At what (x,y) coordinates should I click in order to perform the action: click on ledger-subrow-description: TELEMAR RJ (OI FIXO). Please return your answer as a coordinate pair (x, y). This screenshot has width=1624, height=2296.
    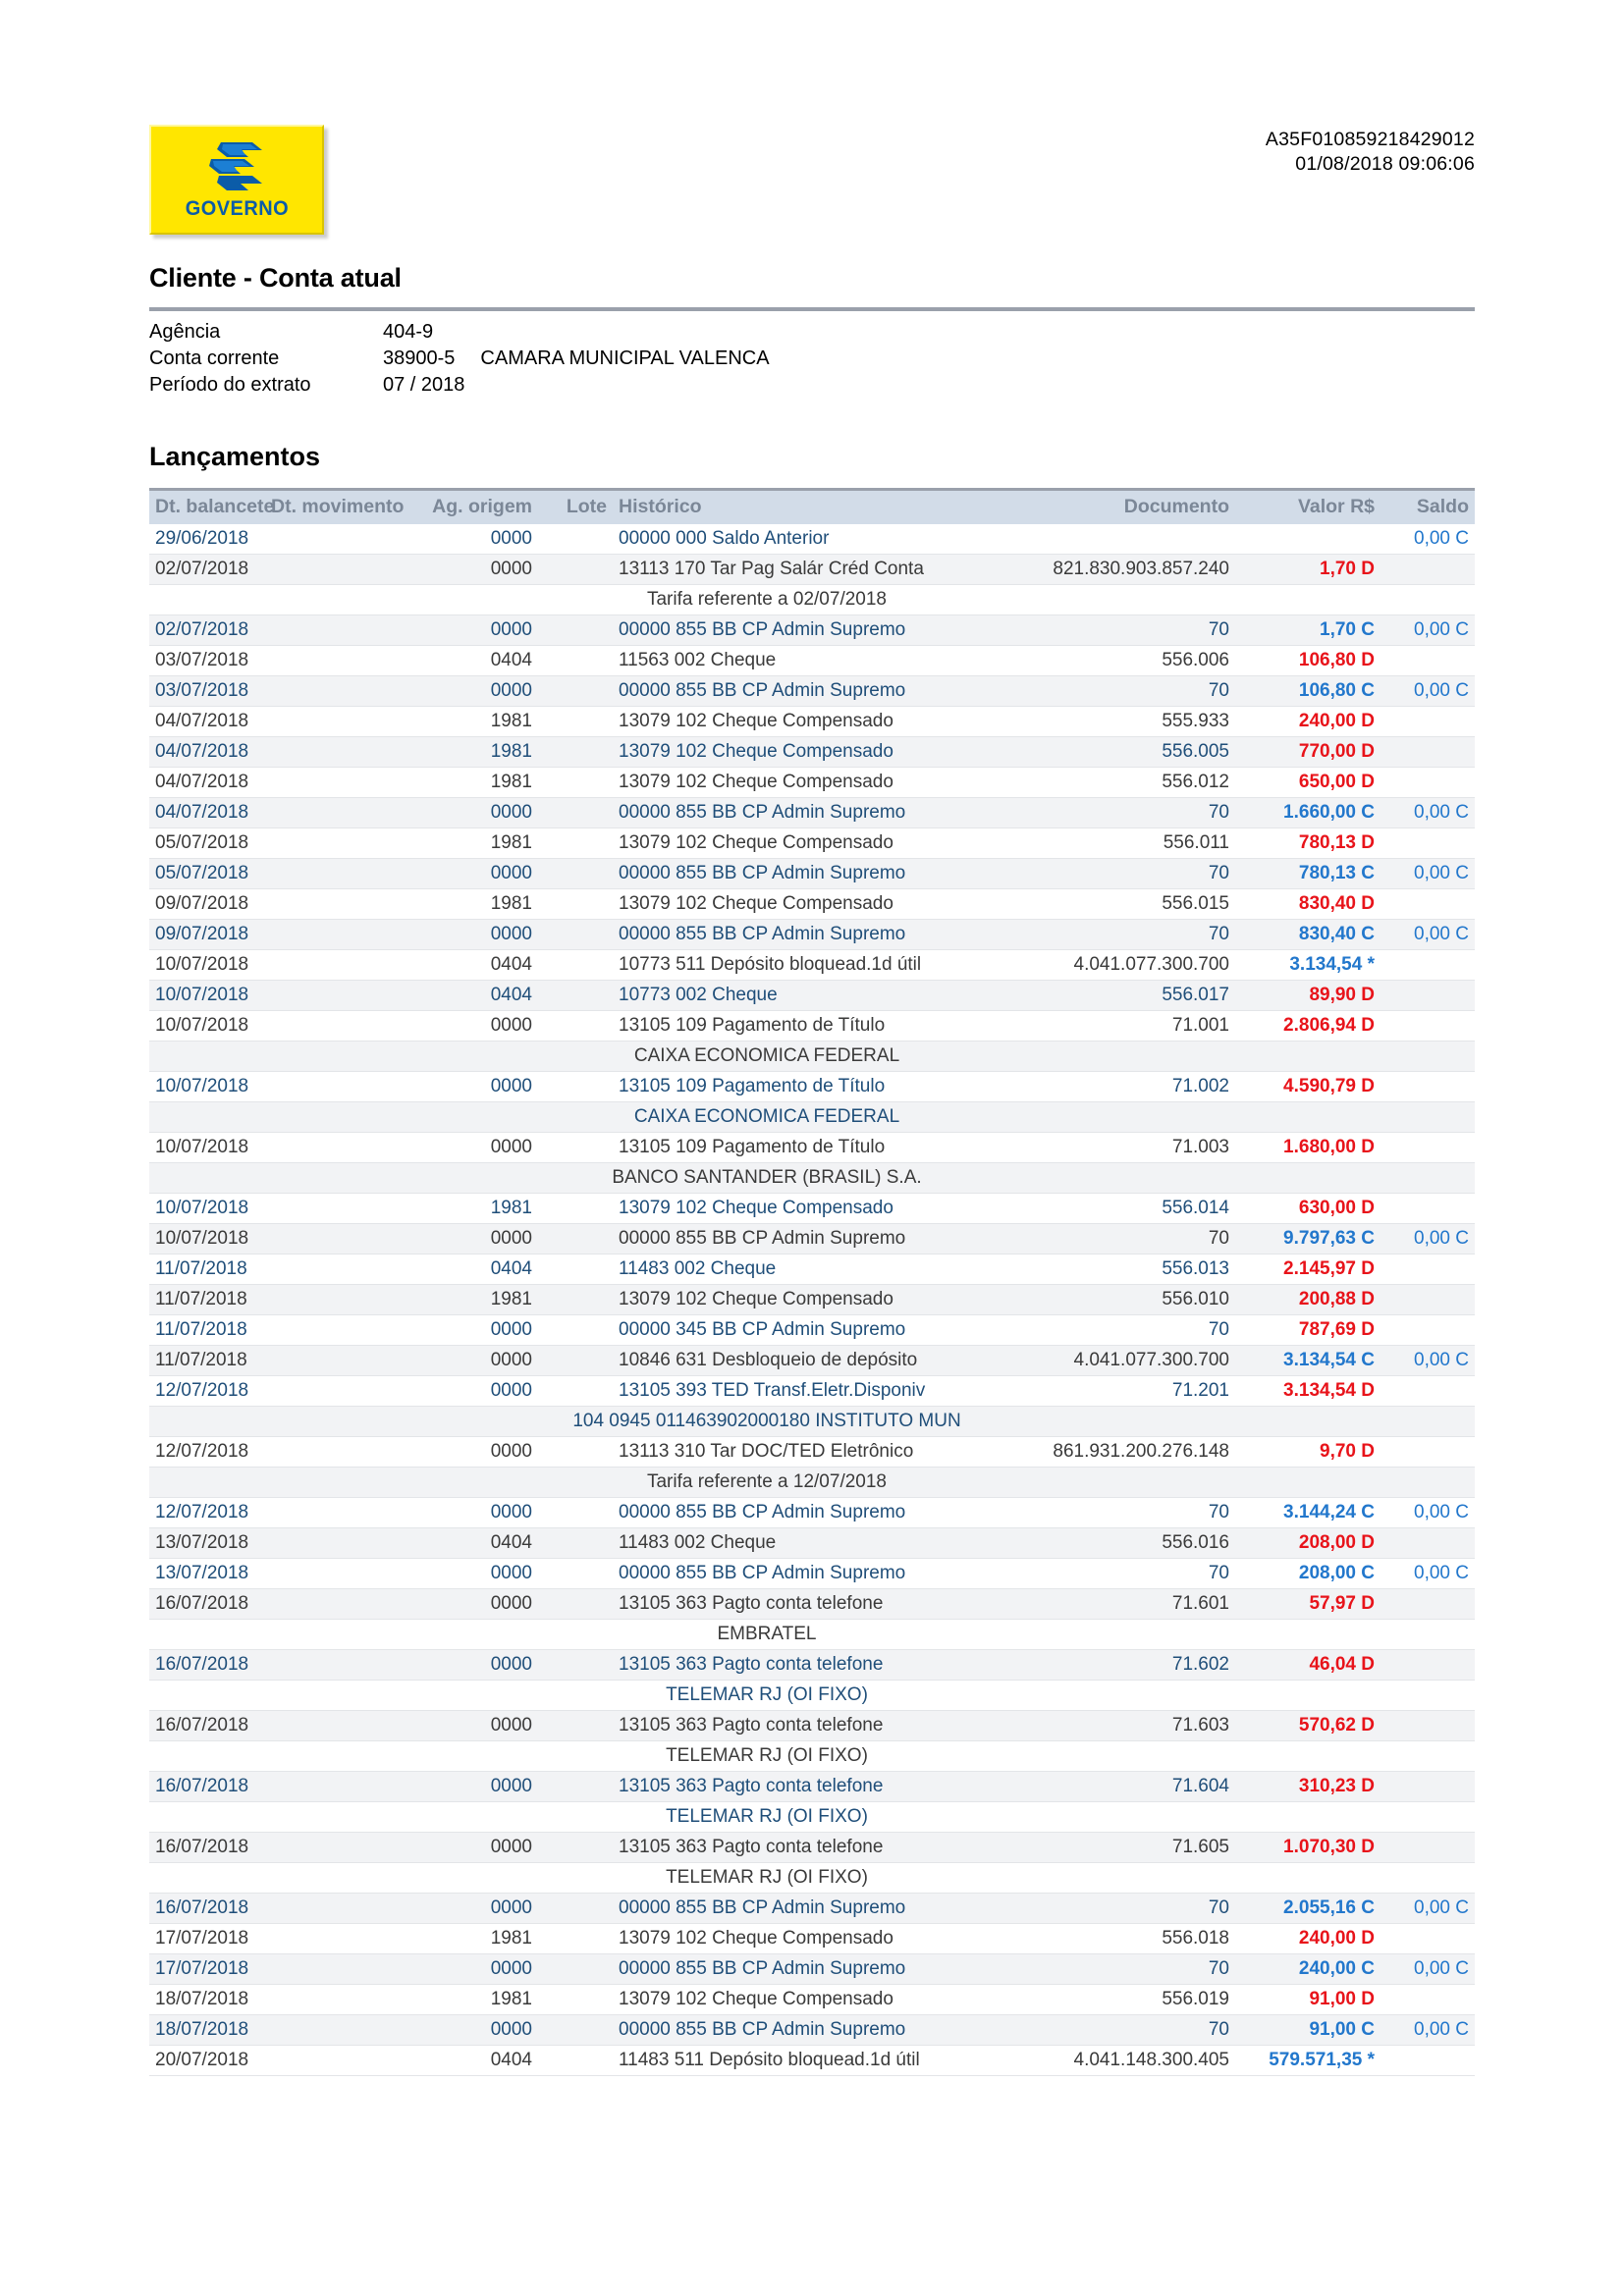
    Looking at the image, I should click on (812, 1817).